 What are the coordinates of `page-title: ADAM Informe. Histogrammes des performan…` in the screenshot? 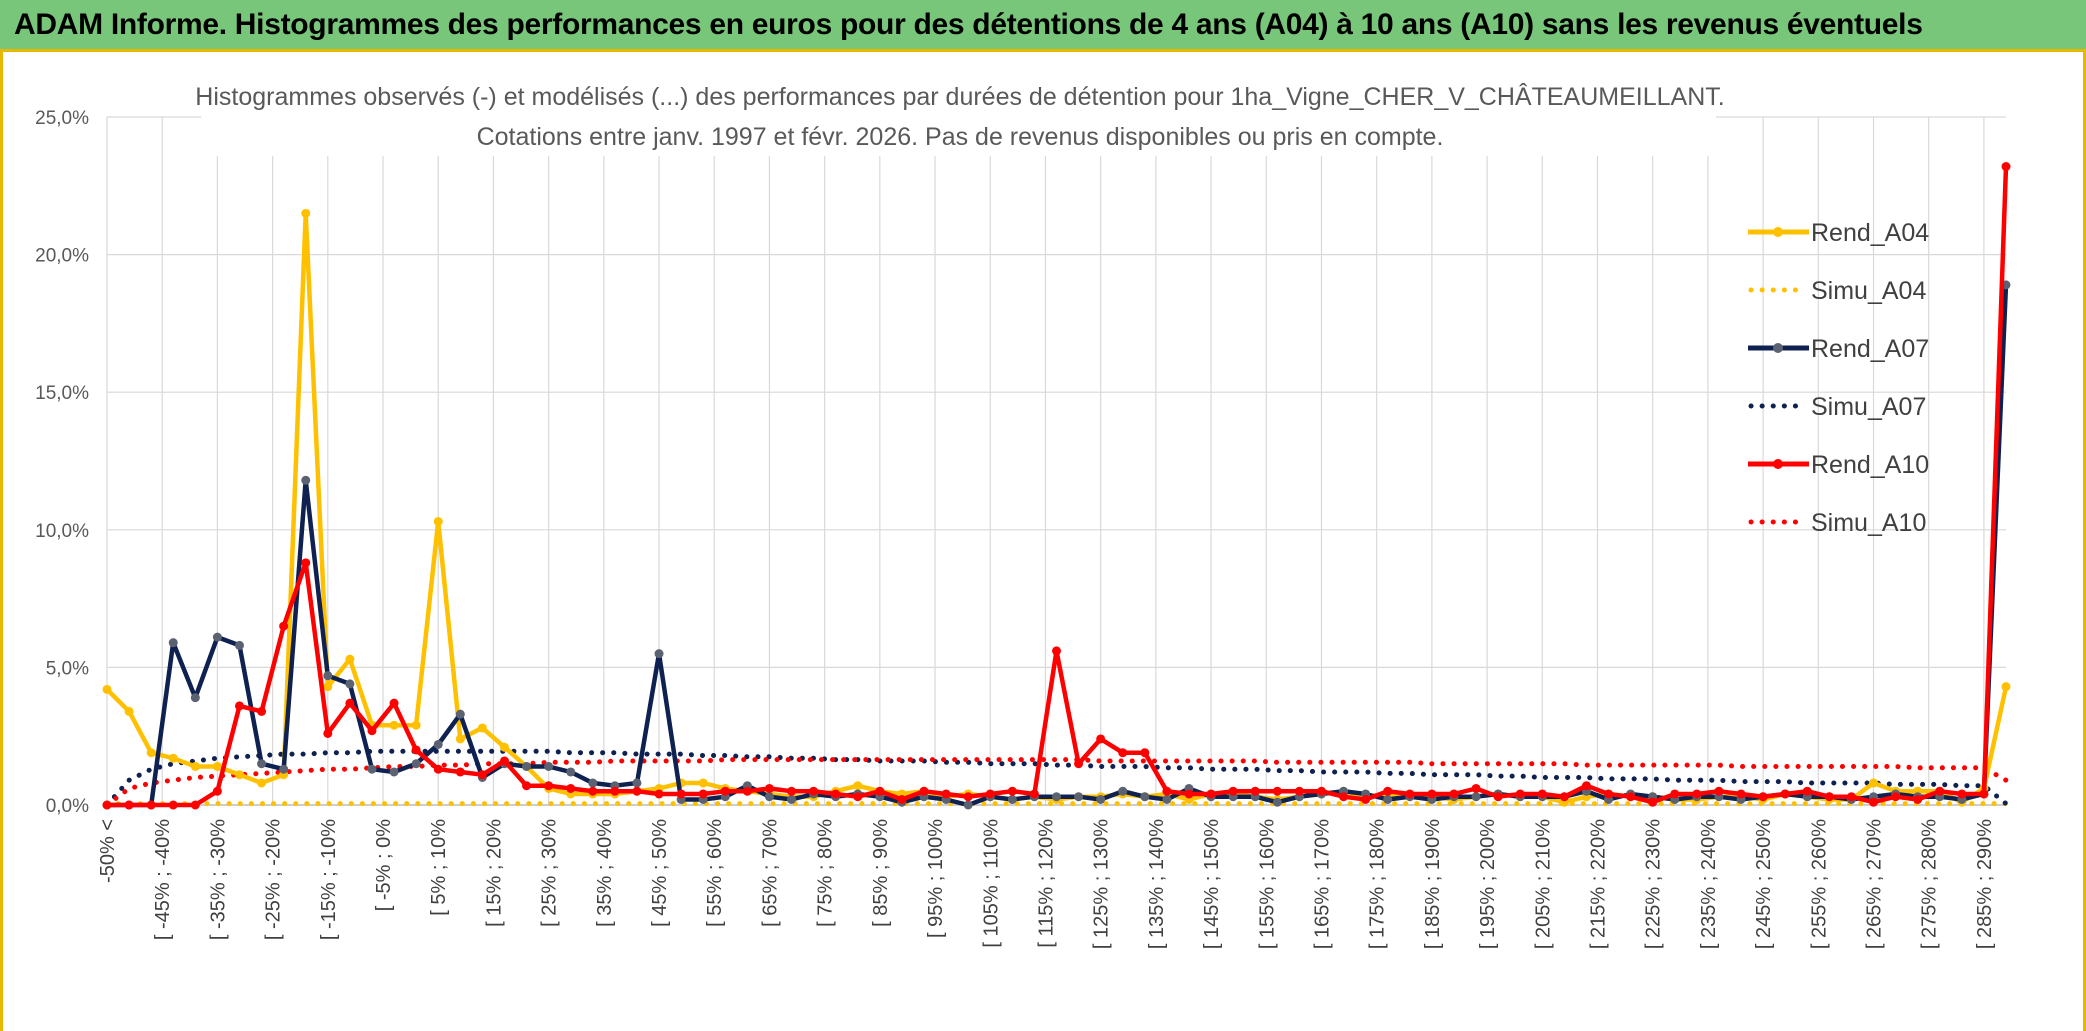 It's located at (968, 24).